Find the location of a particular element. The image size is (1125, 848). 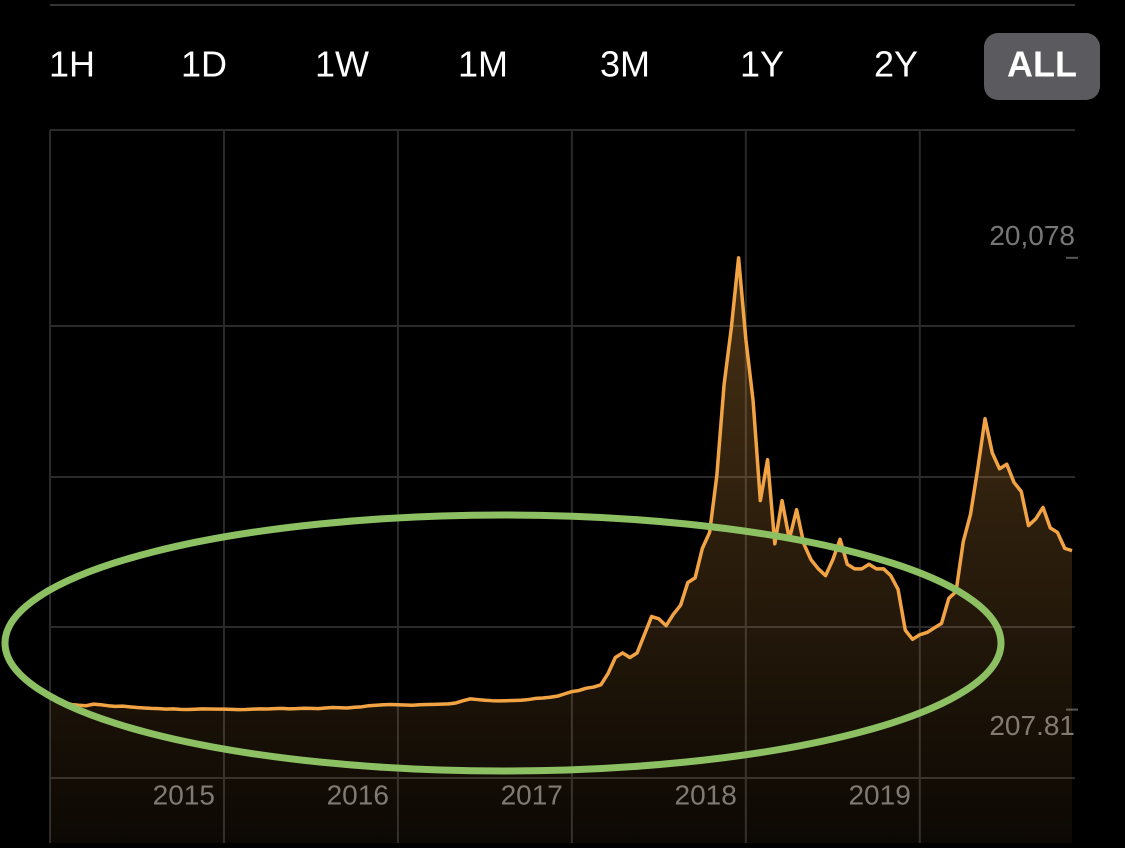

active-tab-bg is located at coordinates (1042, 66).